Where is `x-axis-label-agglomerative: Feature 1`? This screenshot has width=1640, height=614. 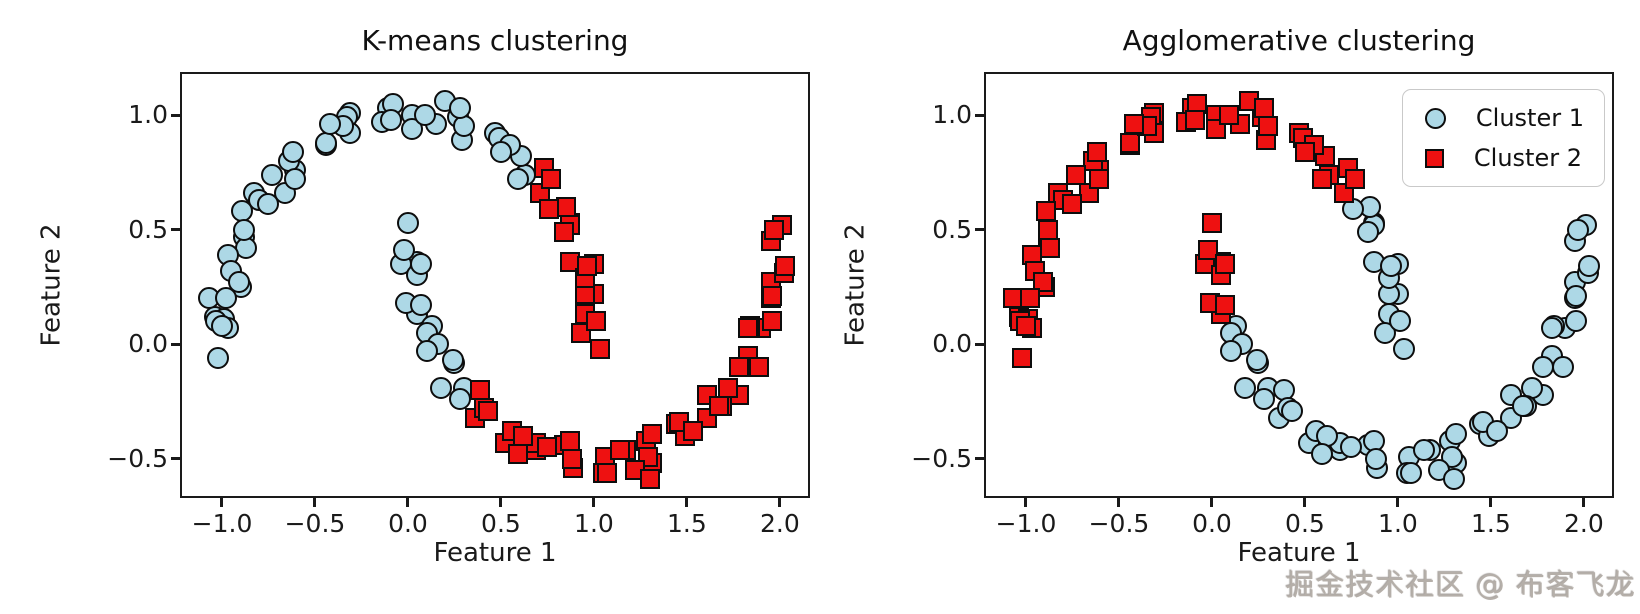 x-axis-label-agglomerative: Feature 1 is located at coordinates (1299, 553).